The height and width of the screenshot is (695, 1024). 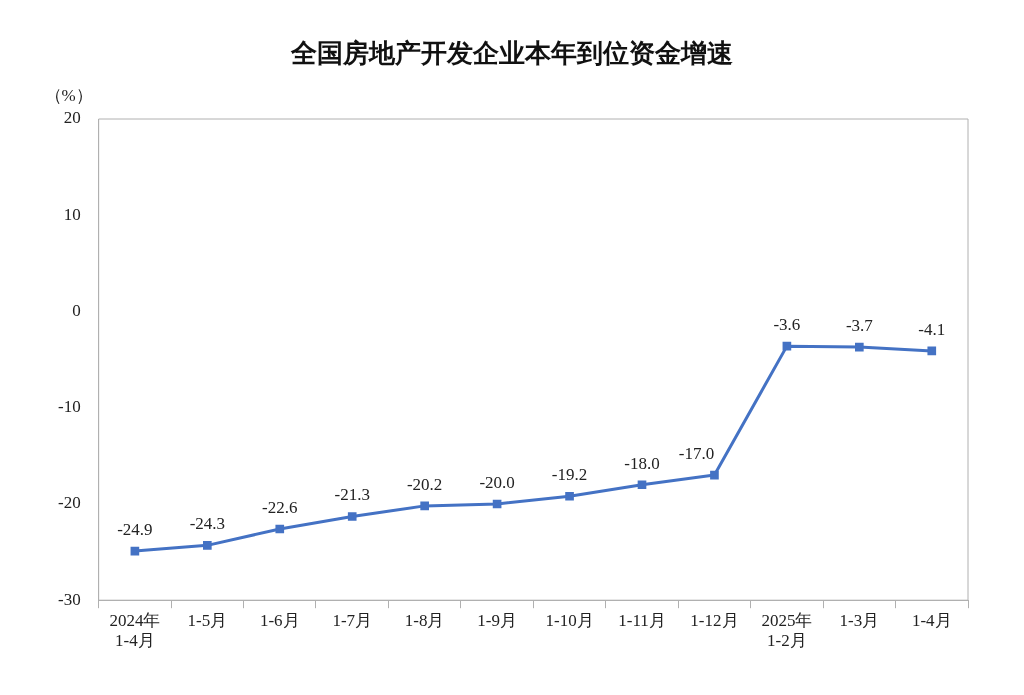 I want to click on x-tick-label: 2024年 1-4月, so click(x=135, y=630).